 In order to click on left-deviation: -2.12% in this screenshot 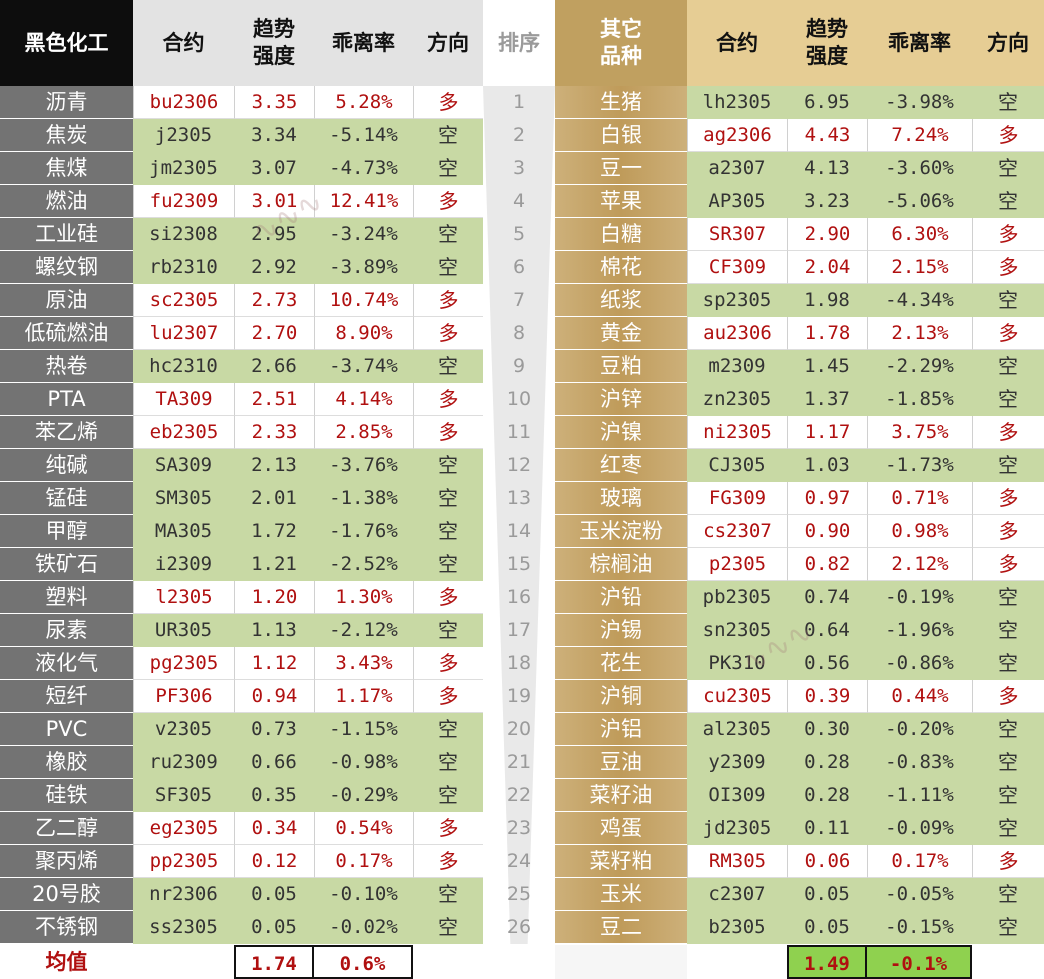, I will do `click(363, 630)`.